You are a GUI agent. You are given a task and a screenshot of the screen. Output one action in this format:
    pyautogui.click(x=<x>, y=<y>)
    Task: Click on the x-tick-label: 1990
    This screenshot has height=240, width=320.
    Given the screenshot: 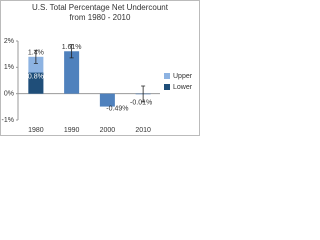 What is the action you would take?
    pyautogui.click(x=72, y=130)
    